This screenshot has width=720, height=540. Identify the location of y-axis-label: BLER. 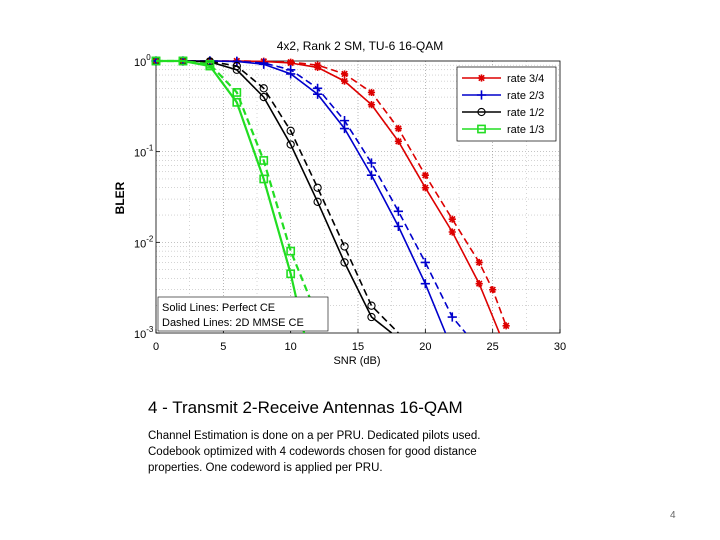
(120, 197).